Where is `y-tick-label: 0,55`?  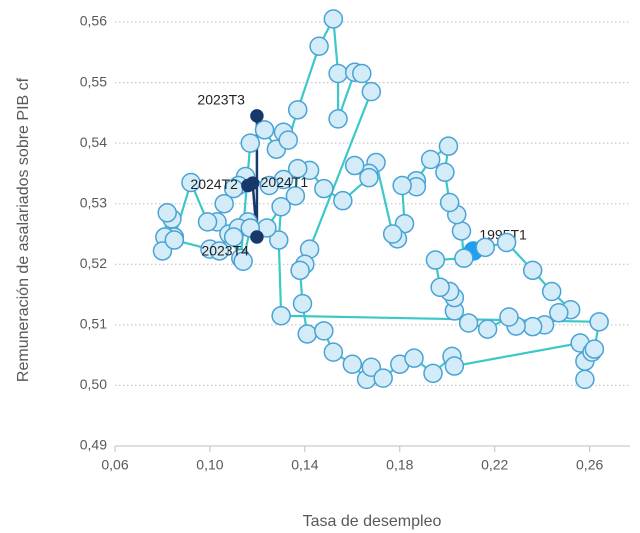
y-tick-label: 0,55 is located at coordinates (93, 81).